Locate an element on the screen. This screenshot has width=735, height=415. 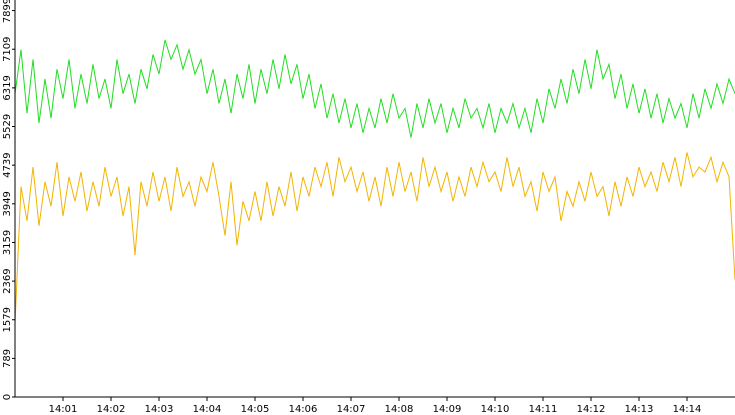
x-tick-label: 14:04 is located at coordinates (207, 409).